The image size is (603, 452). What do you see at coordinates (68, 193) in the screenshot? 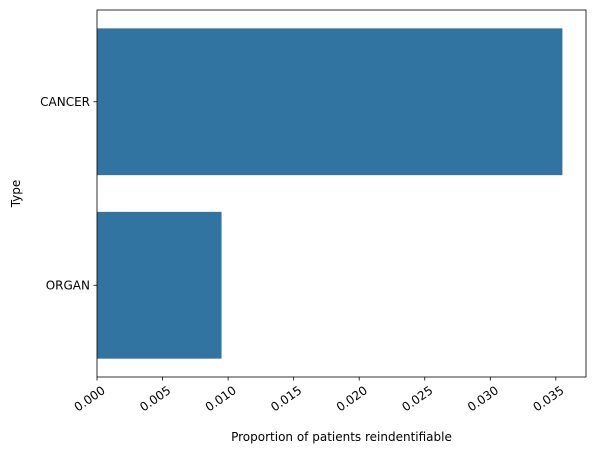
I see `y-ticks-group: CANCER ORGAN` at bounding box center [68, 193].